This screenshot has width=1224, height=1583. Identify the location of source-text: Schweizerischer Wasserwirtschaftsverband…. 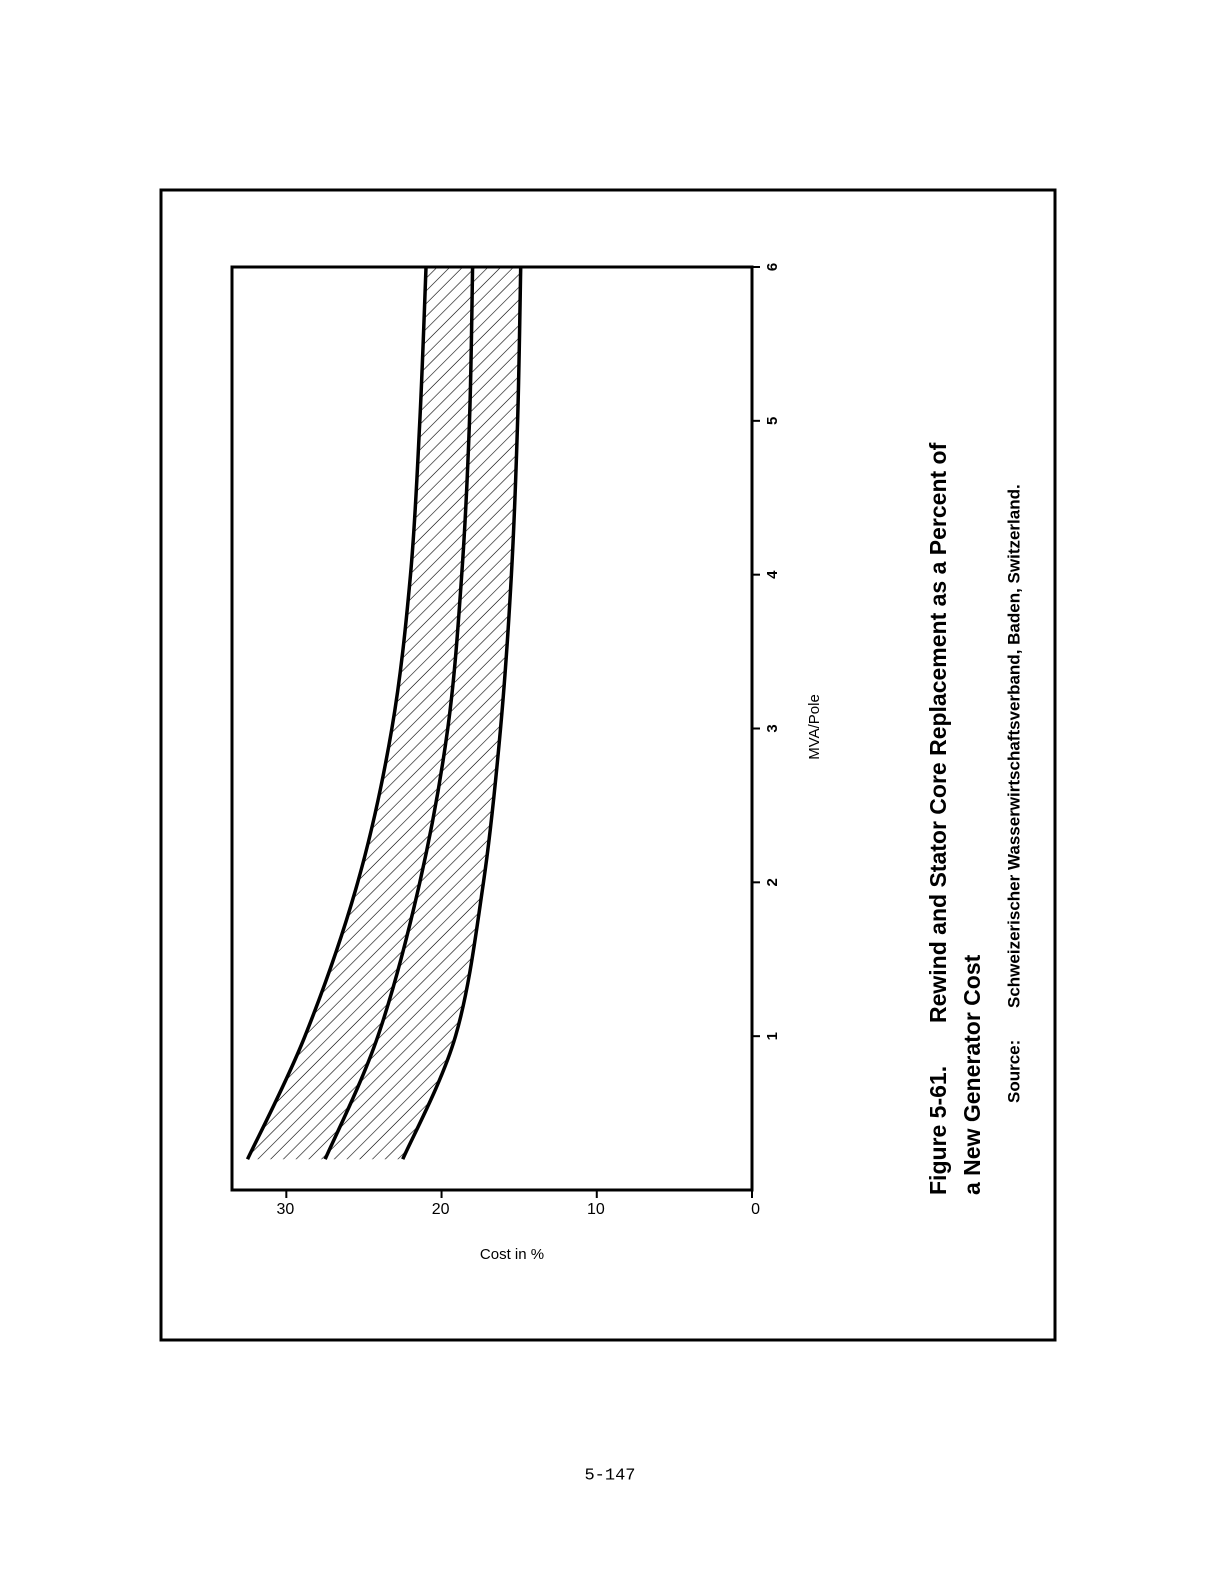
(1013, 746).